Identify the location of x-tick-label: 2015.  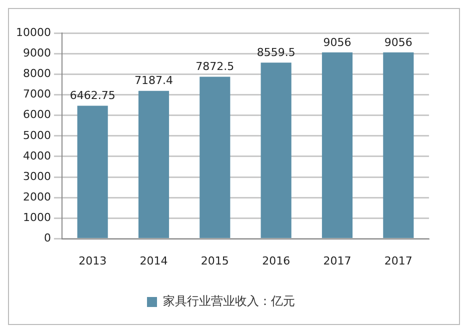
(214, 261).